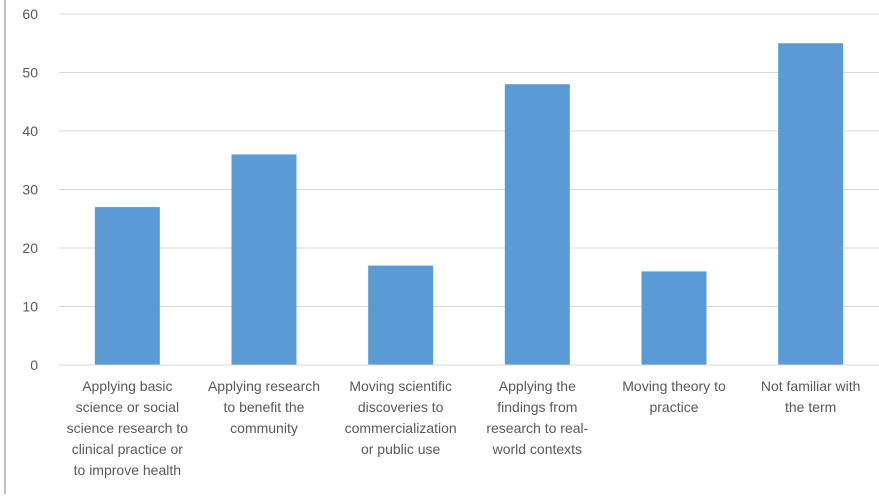  I want to click on x-tick-label-line: clinical practice or, so click(128, 449).